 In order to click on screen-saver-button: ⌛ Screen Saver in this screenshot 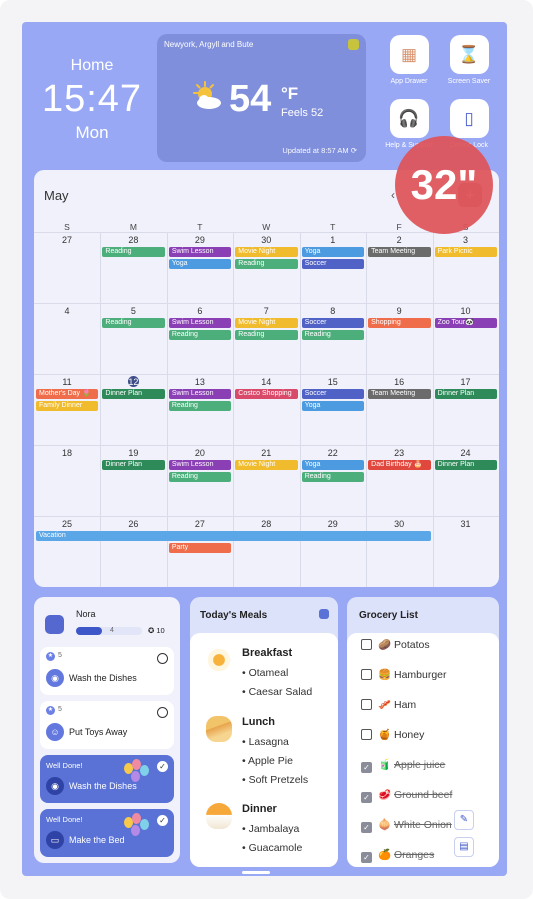, I will do `click(469, 60)`.